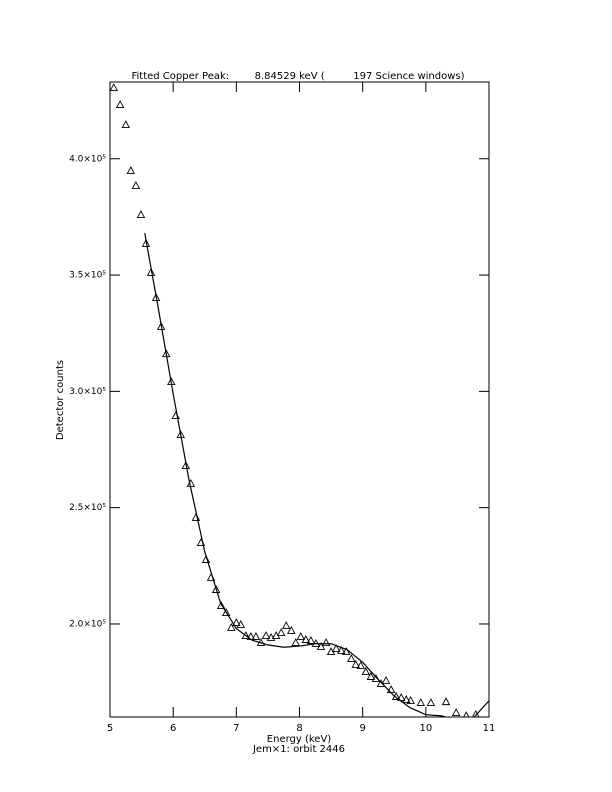 The width and height of the screenshot is (612, 792). I want to click on y-tick-label: 3.0×10⁵, so click(87, 392).